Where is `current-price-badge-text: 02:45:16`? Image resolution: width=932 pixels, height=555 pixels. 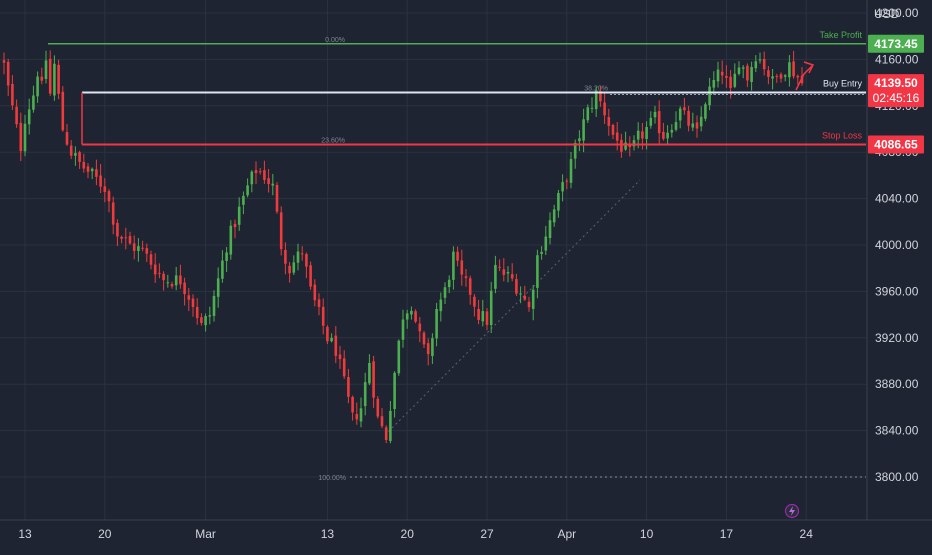 current-price-badge-text: 02:45:16 is located at coordinates (896, 98).